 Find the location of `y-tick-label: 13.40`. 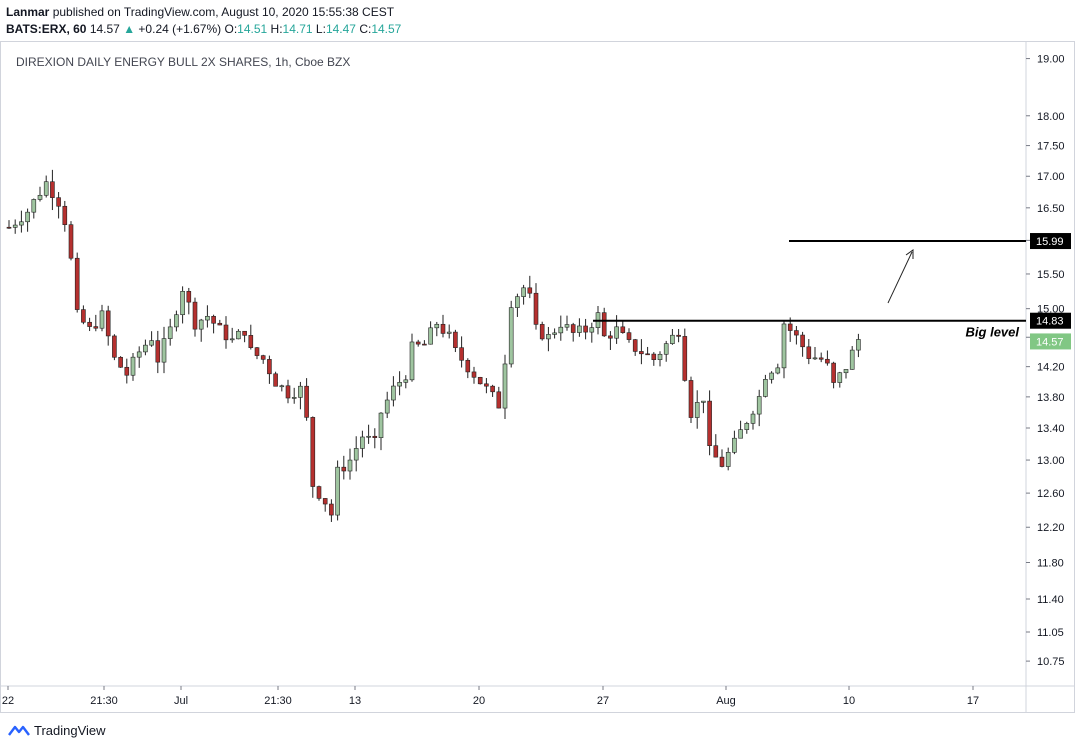

y-tick-label: 13.40 is located at coordinates (1051, 429).